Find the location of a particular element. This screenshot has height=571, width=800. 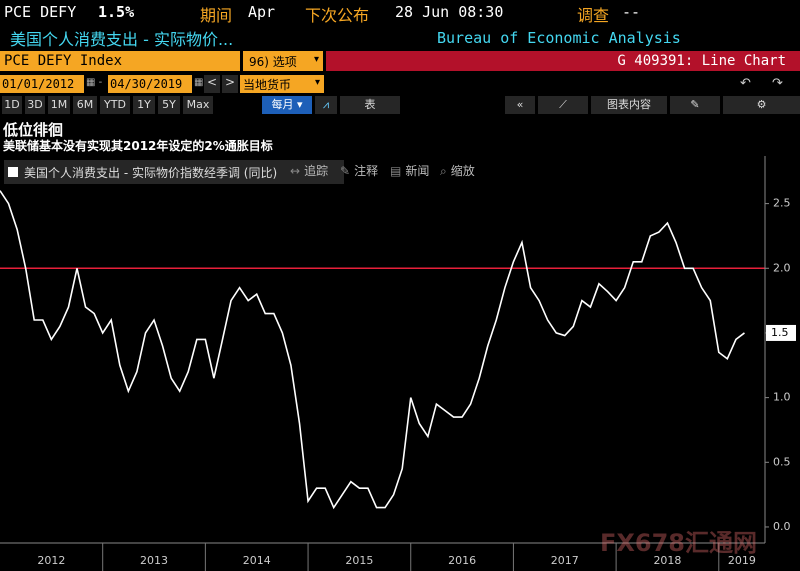

contents-label: 图表内容 is located at coordinates (629, 104).